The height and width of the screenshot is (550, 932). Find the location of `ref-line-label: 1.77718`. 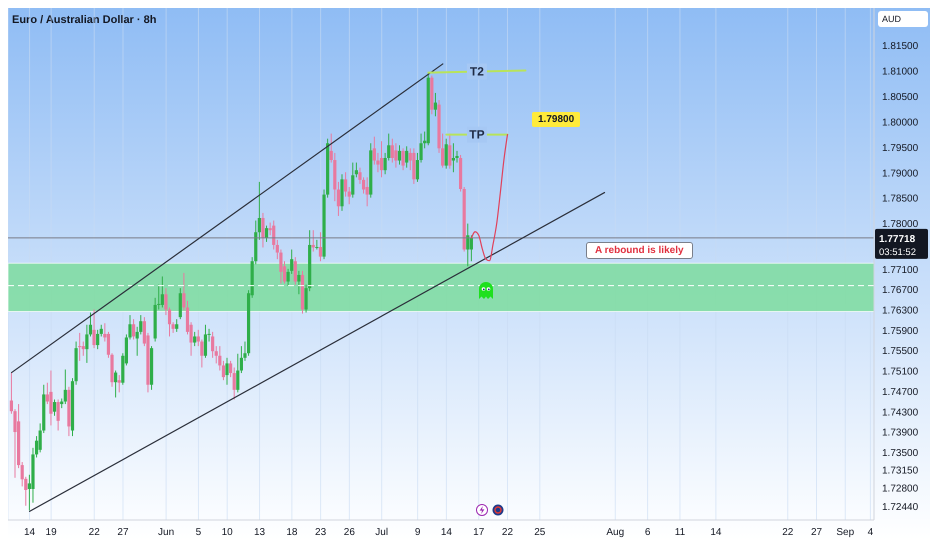

ref-line-label: 1.77718 is located at coordinates (897, 239).